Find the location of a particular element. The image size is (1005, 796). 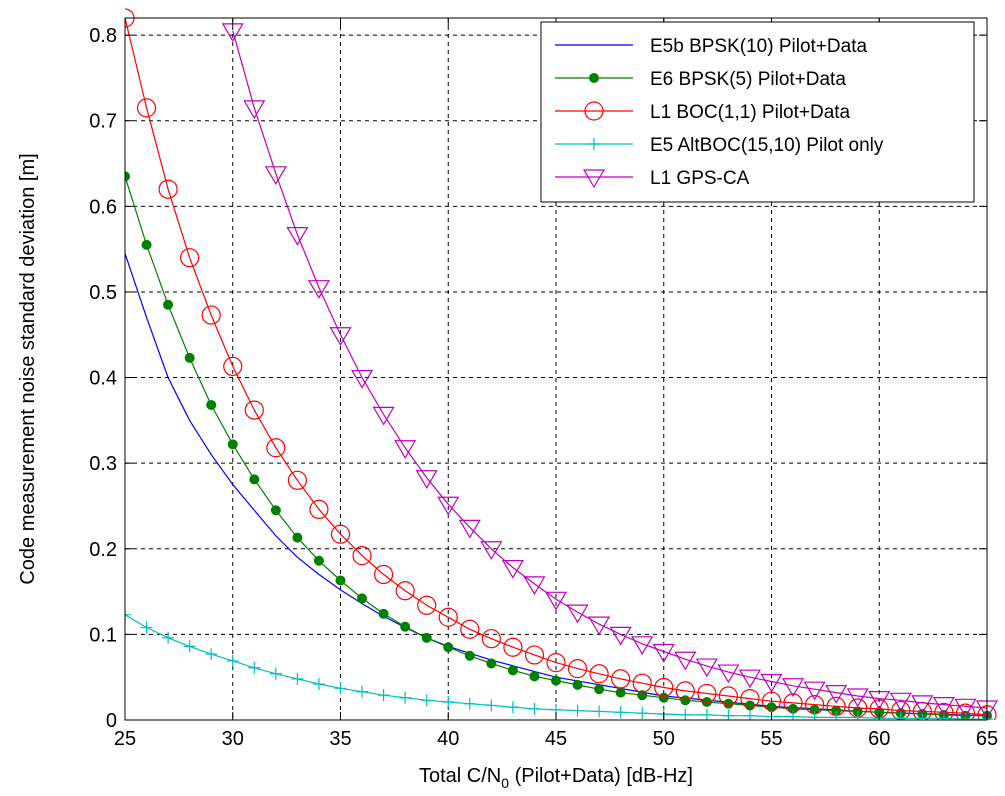

x-tick-label: 65 is located at coordinates (987, 739).